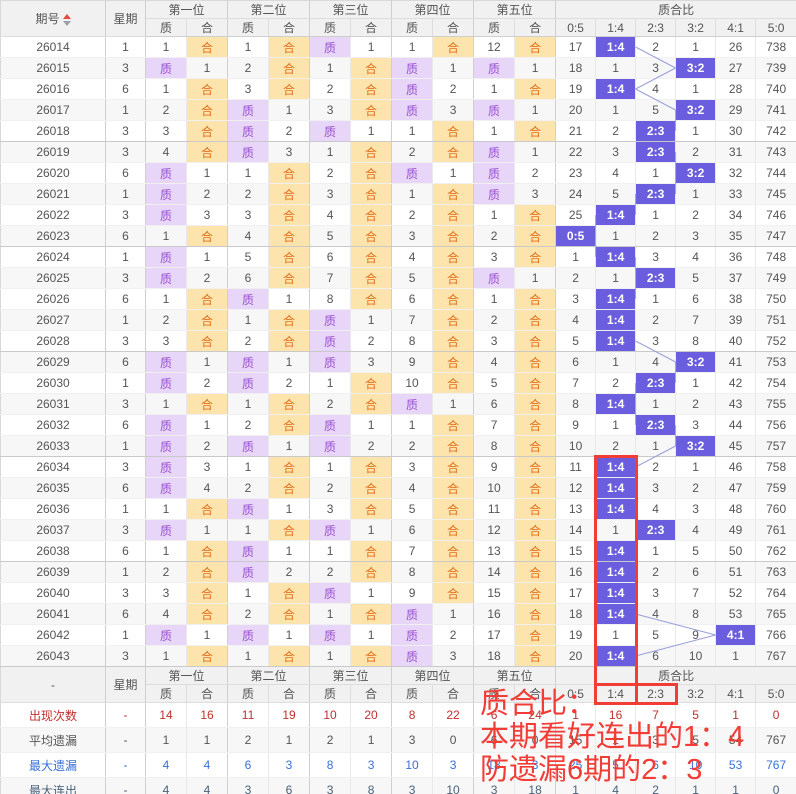  What do you see at coordinates (289, 715) in the screenshot?
I see `summary-value-cell: 19` at bounding box center [289, 715].